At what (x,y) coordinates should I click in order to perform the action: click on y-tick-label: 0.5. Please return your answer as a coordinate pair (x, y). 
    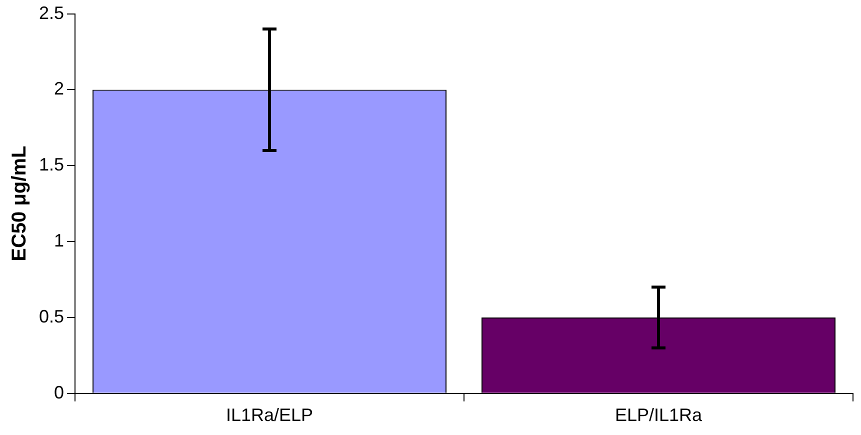
    Looking at the image, I should click on (51, 316).